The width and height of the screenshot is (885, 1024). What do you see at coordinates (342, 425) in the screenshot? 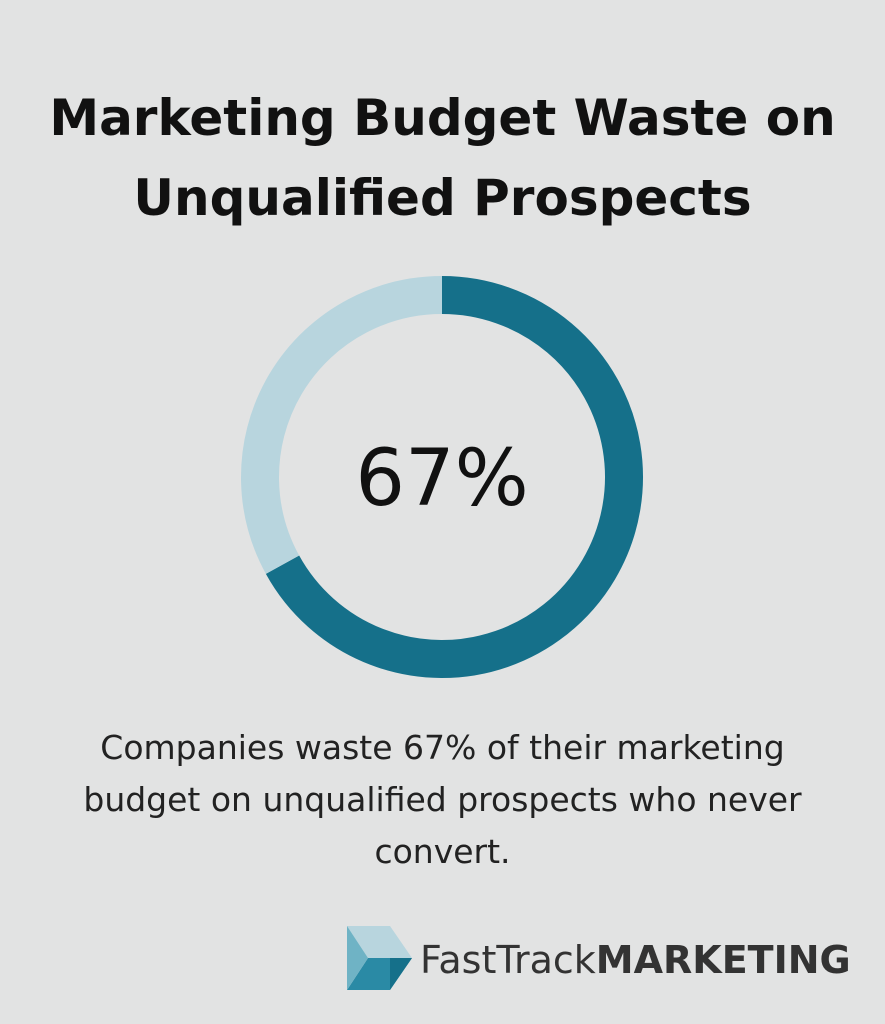
I see `donut-segment` at bounding box center [342, 425].